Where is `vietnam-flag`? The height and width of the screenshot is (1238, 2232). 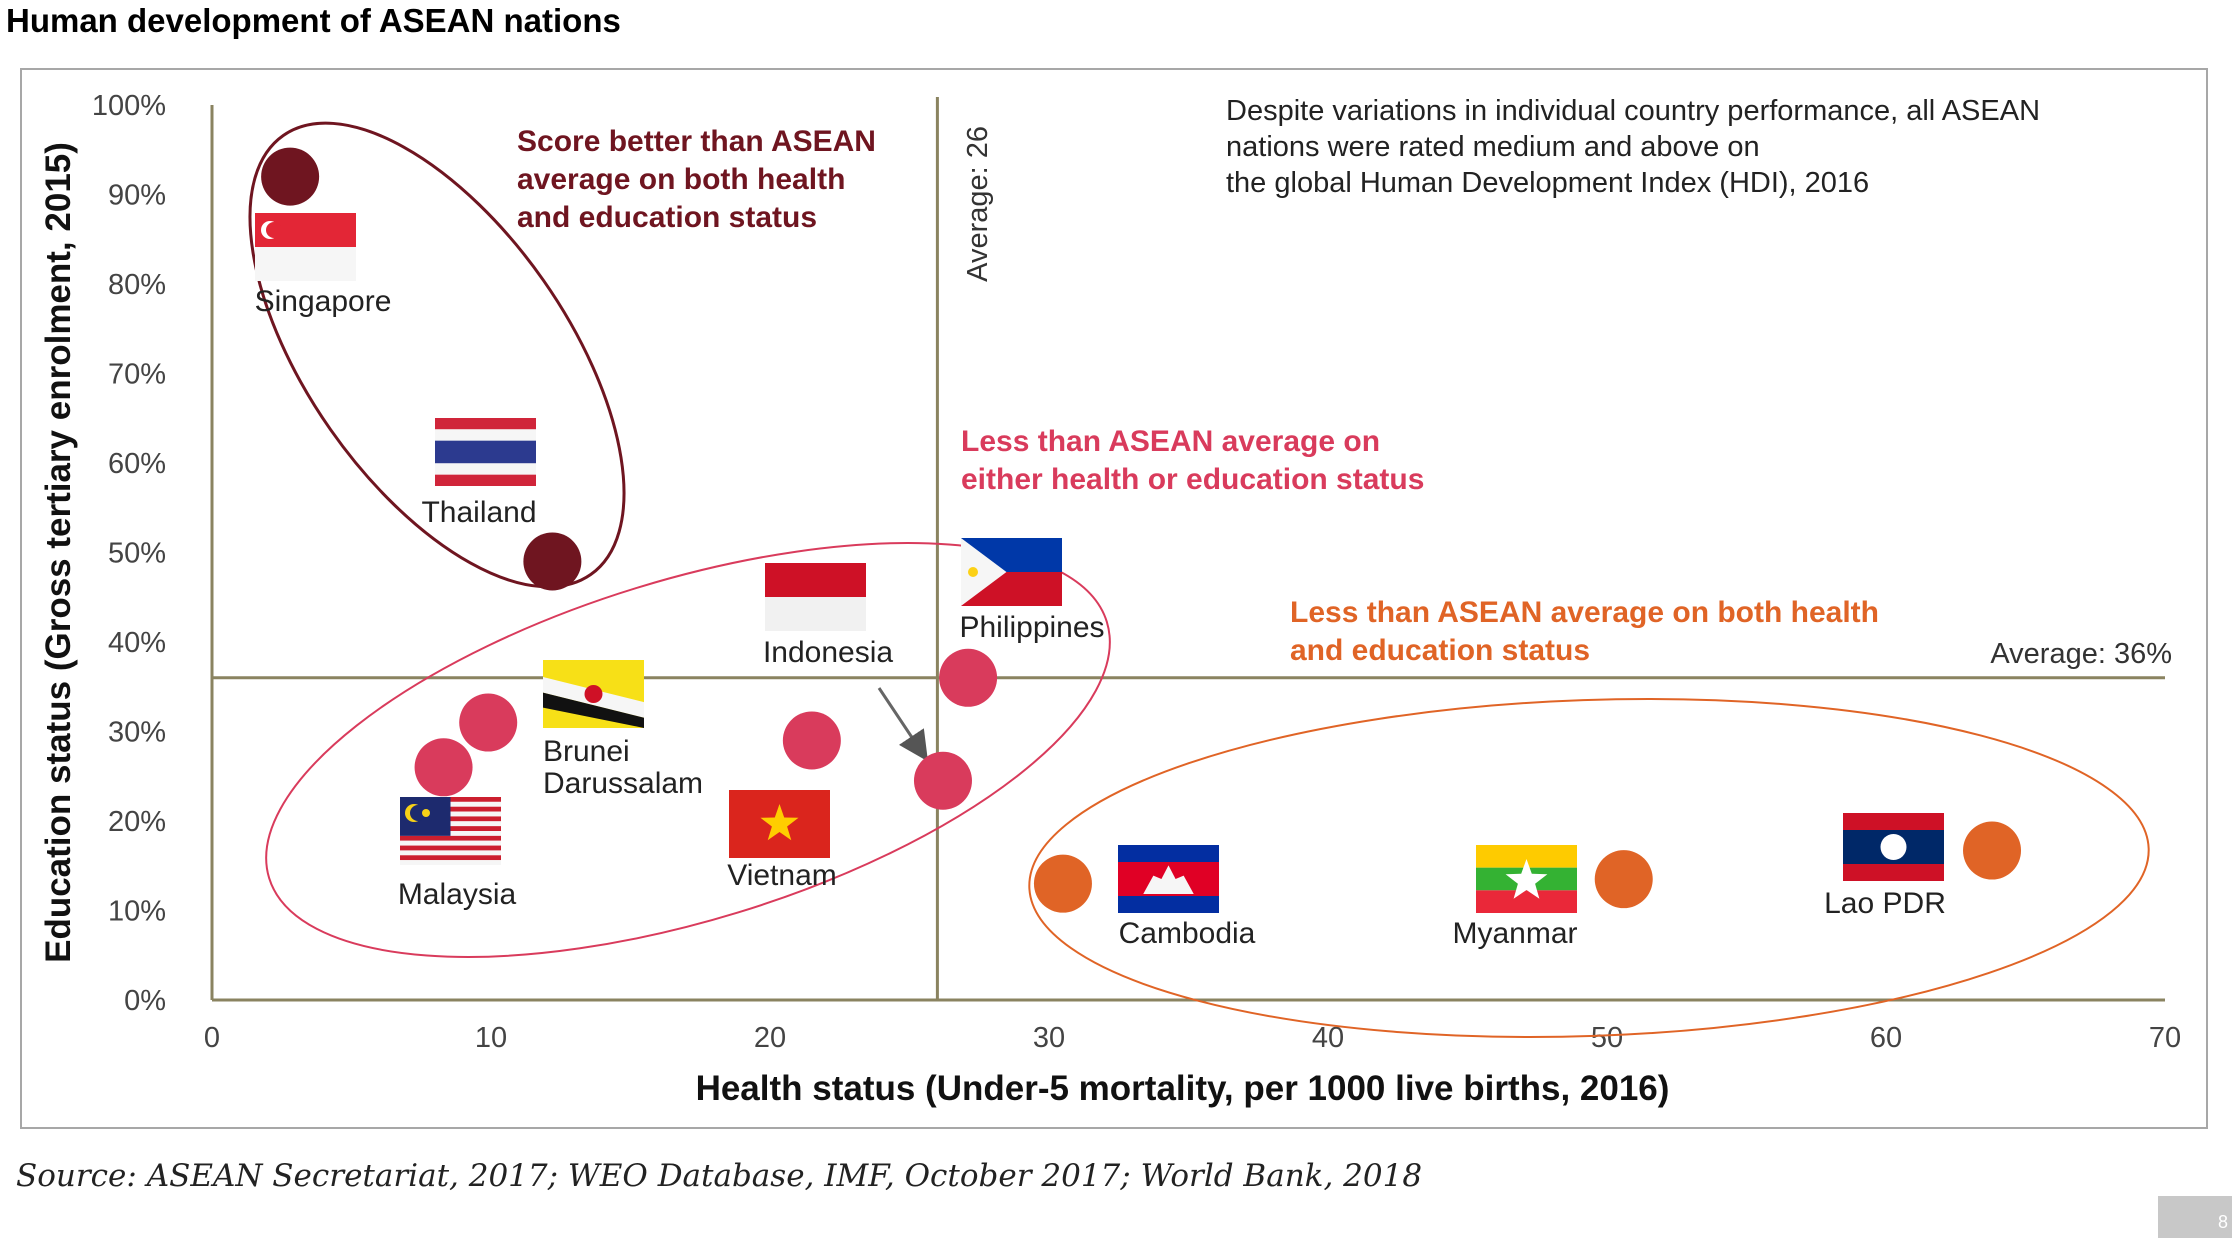
vietnam-flag is located at coordinates (779, 824).